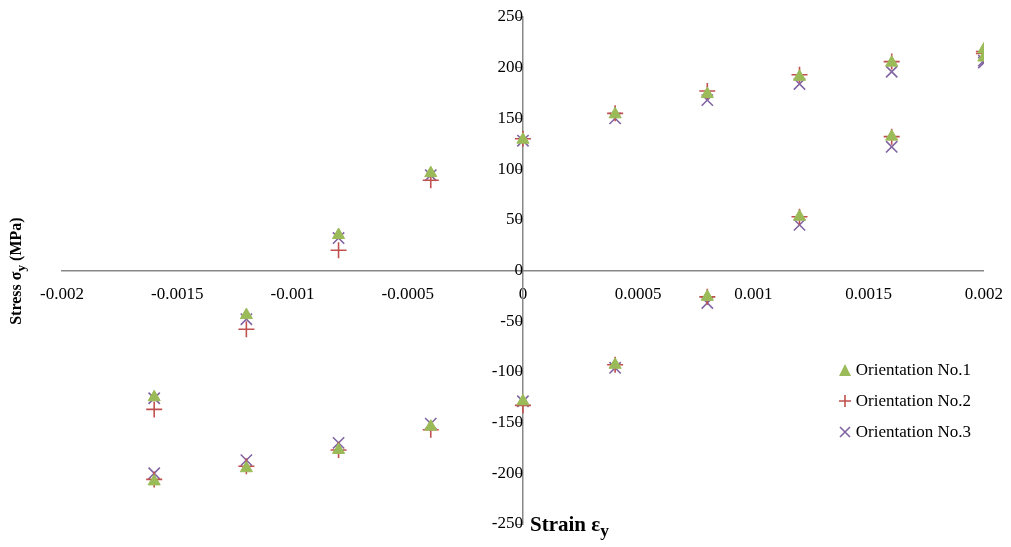  What do you see at coordinates (913, 400) in the screenshot?
I see `legend-label: Orientation No.2` at bounding box center [913, 400].